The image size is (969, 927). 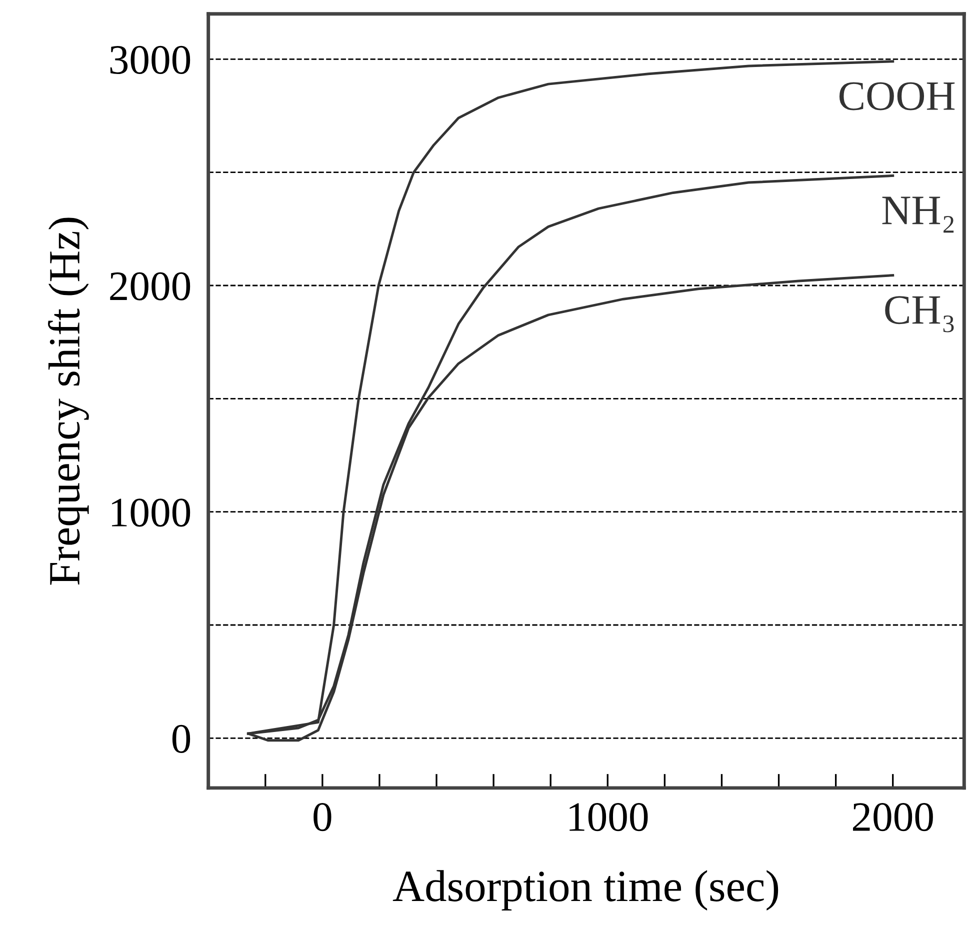 I want to click on series-label: NH₂, so click(x=918, y=214).